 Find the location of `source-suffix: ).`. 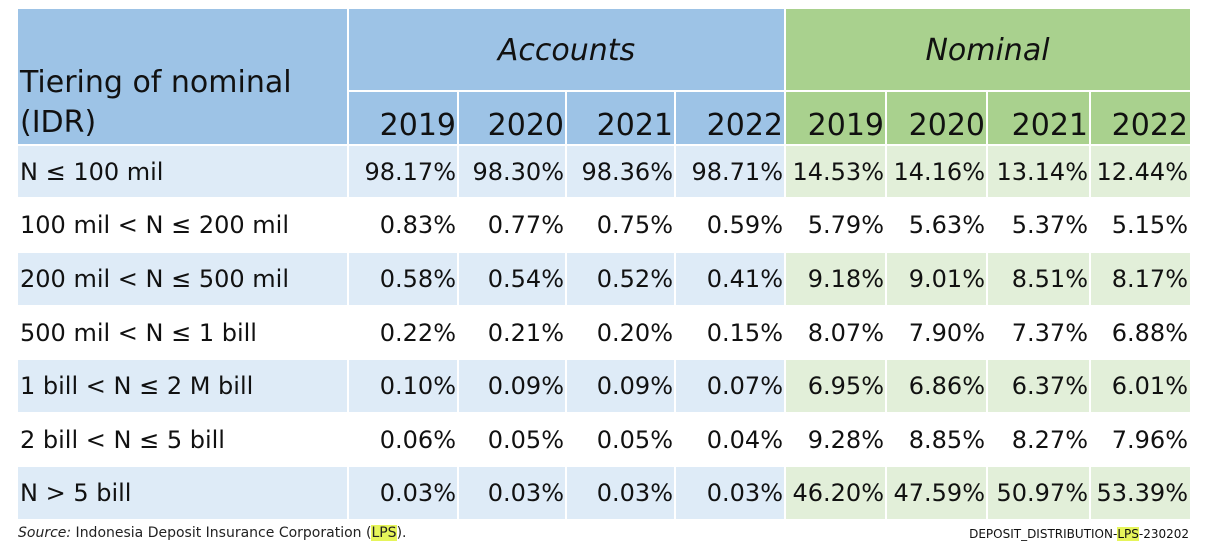

source-suffix: ). is located at coordinates (401, 533).